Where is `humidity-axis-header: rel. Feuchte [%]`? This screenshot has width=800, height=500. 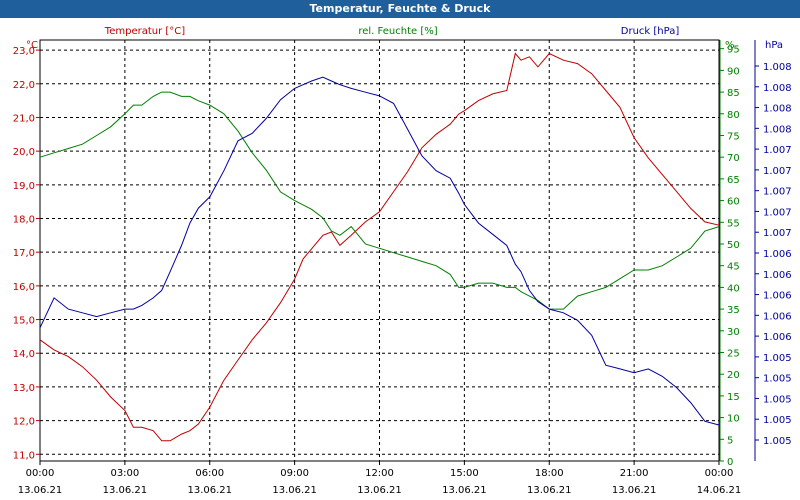
humidity-axis-header: rel. Feuchte [%] is located at coordinates (397, 31).